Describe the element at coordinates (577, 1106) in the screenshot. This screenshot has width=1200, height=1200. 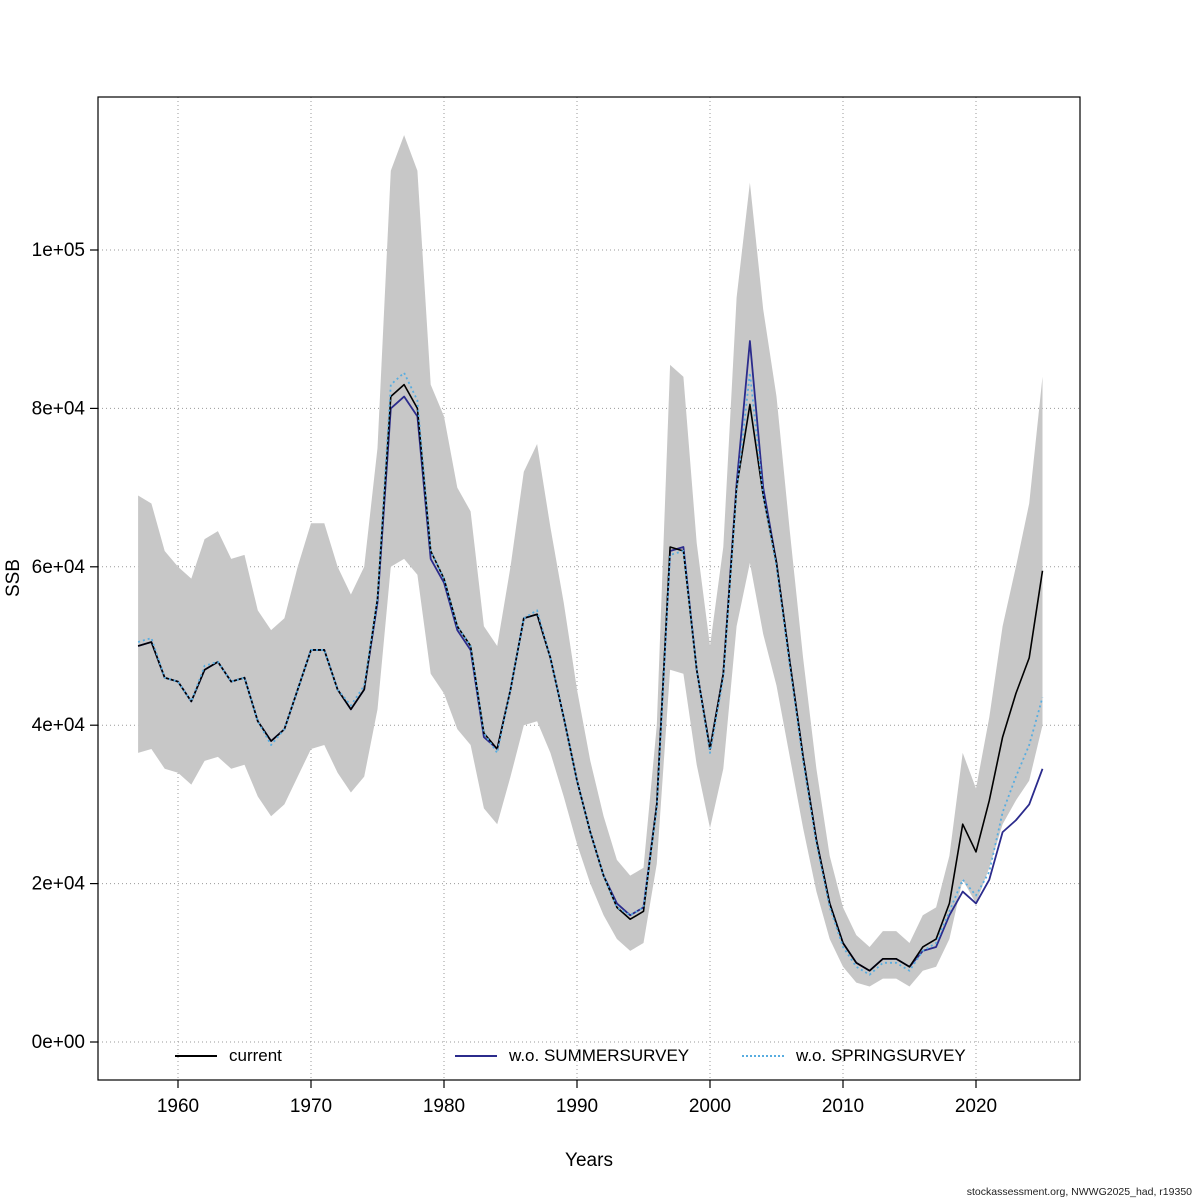
I see `svg-text: 1990` at that location.